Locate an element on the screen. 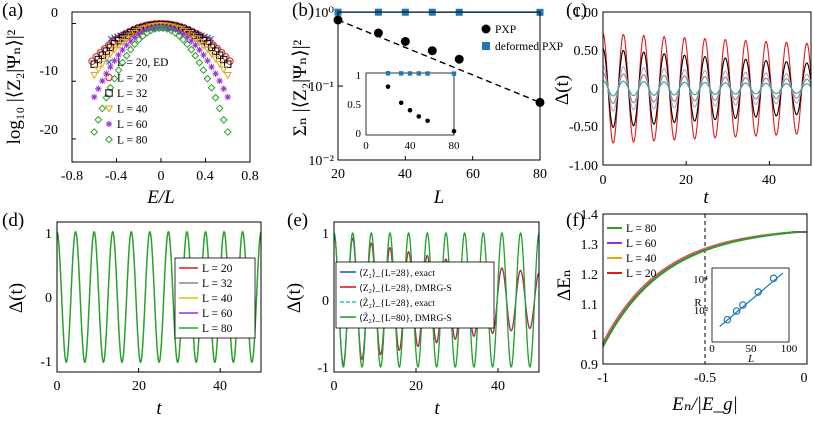 The height and width of the screenshot is (422, 814). panel-label-b: (b) is located at coordinates (303, 10).